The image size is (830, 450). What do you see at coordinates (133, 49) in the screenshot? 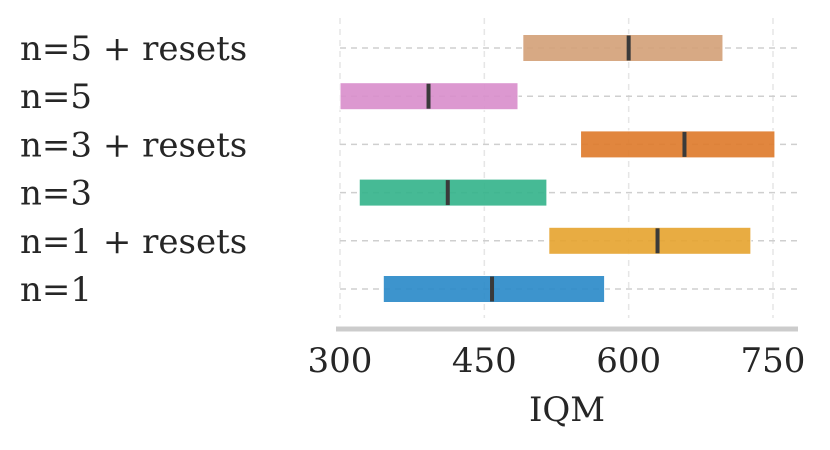
I see `category-label: n=5 + resets` at bounding box center [133, 49].